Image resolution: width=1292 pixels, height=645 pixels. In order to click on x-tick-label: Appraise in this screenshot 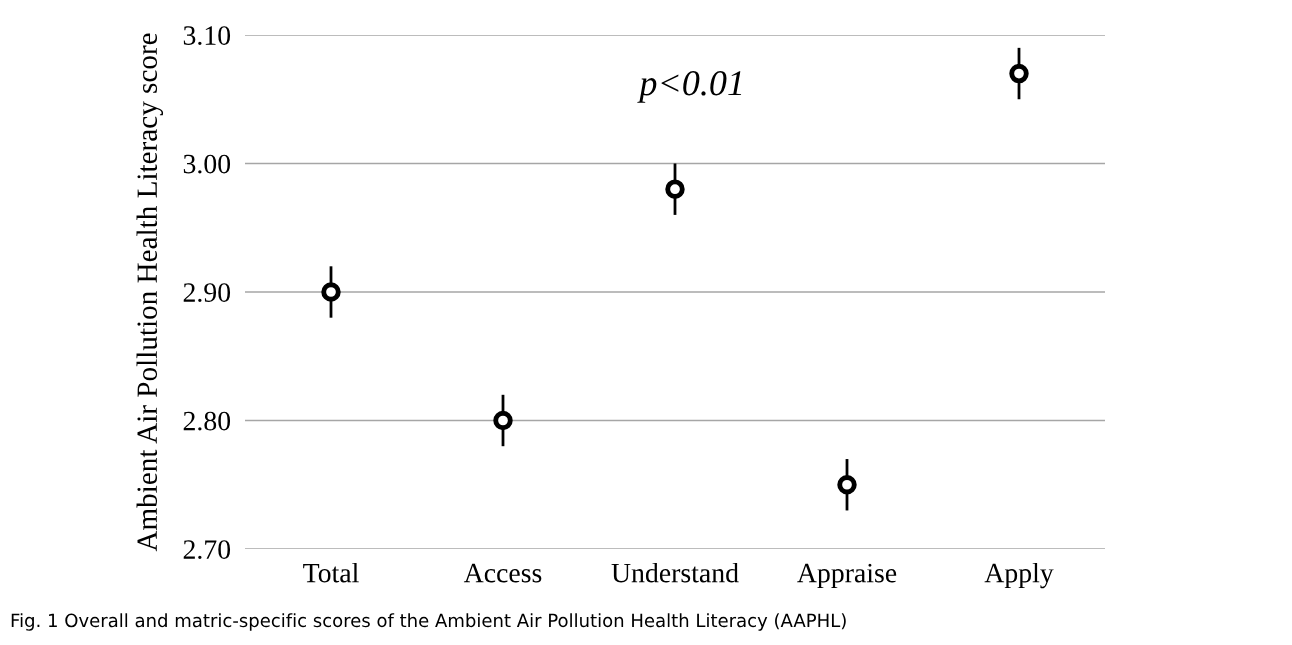, I will do `click(847, 576)`.